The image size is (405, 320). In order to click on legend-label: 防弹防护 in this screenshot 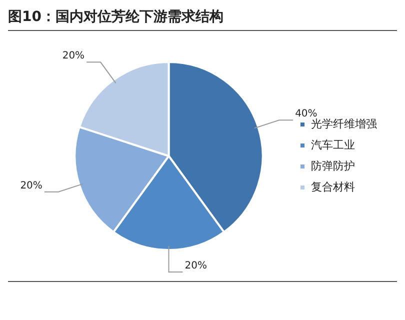, I will do `click(333, 165)`.